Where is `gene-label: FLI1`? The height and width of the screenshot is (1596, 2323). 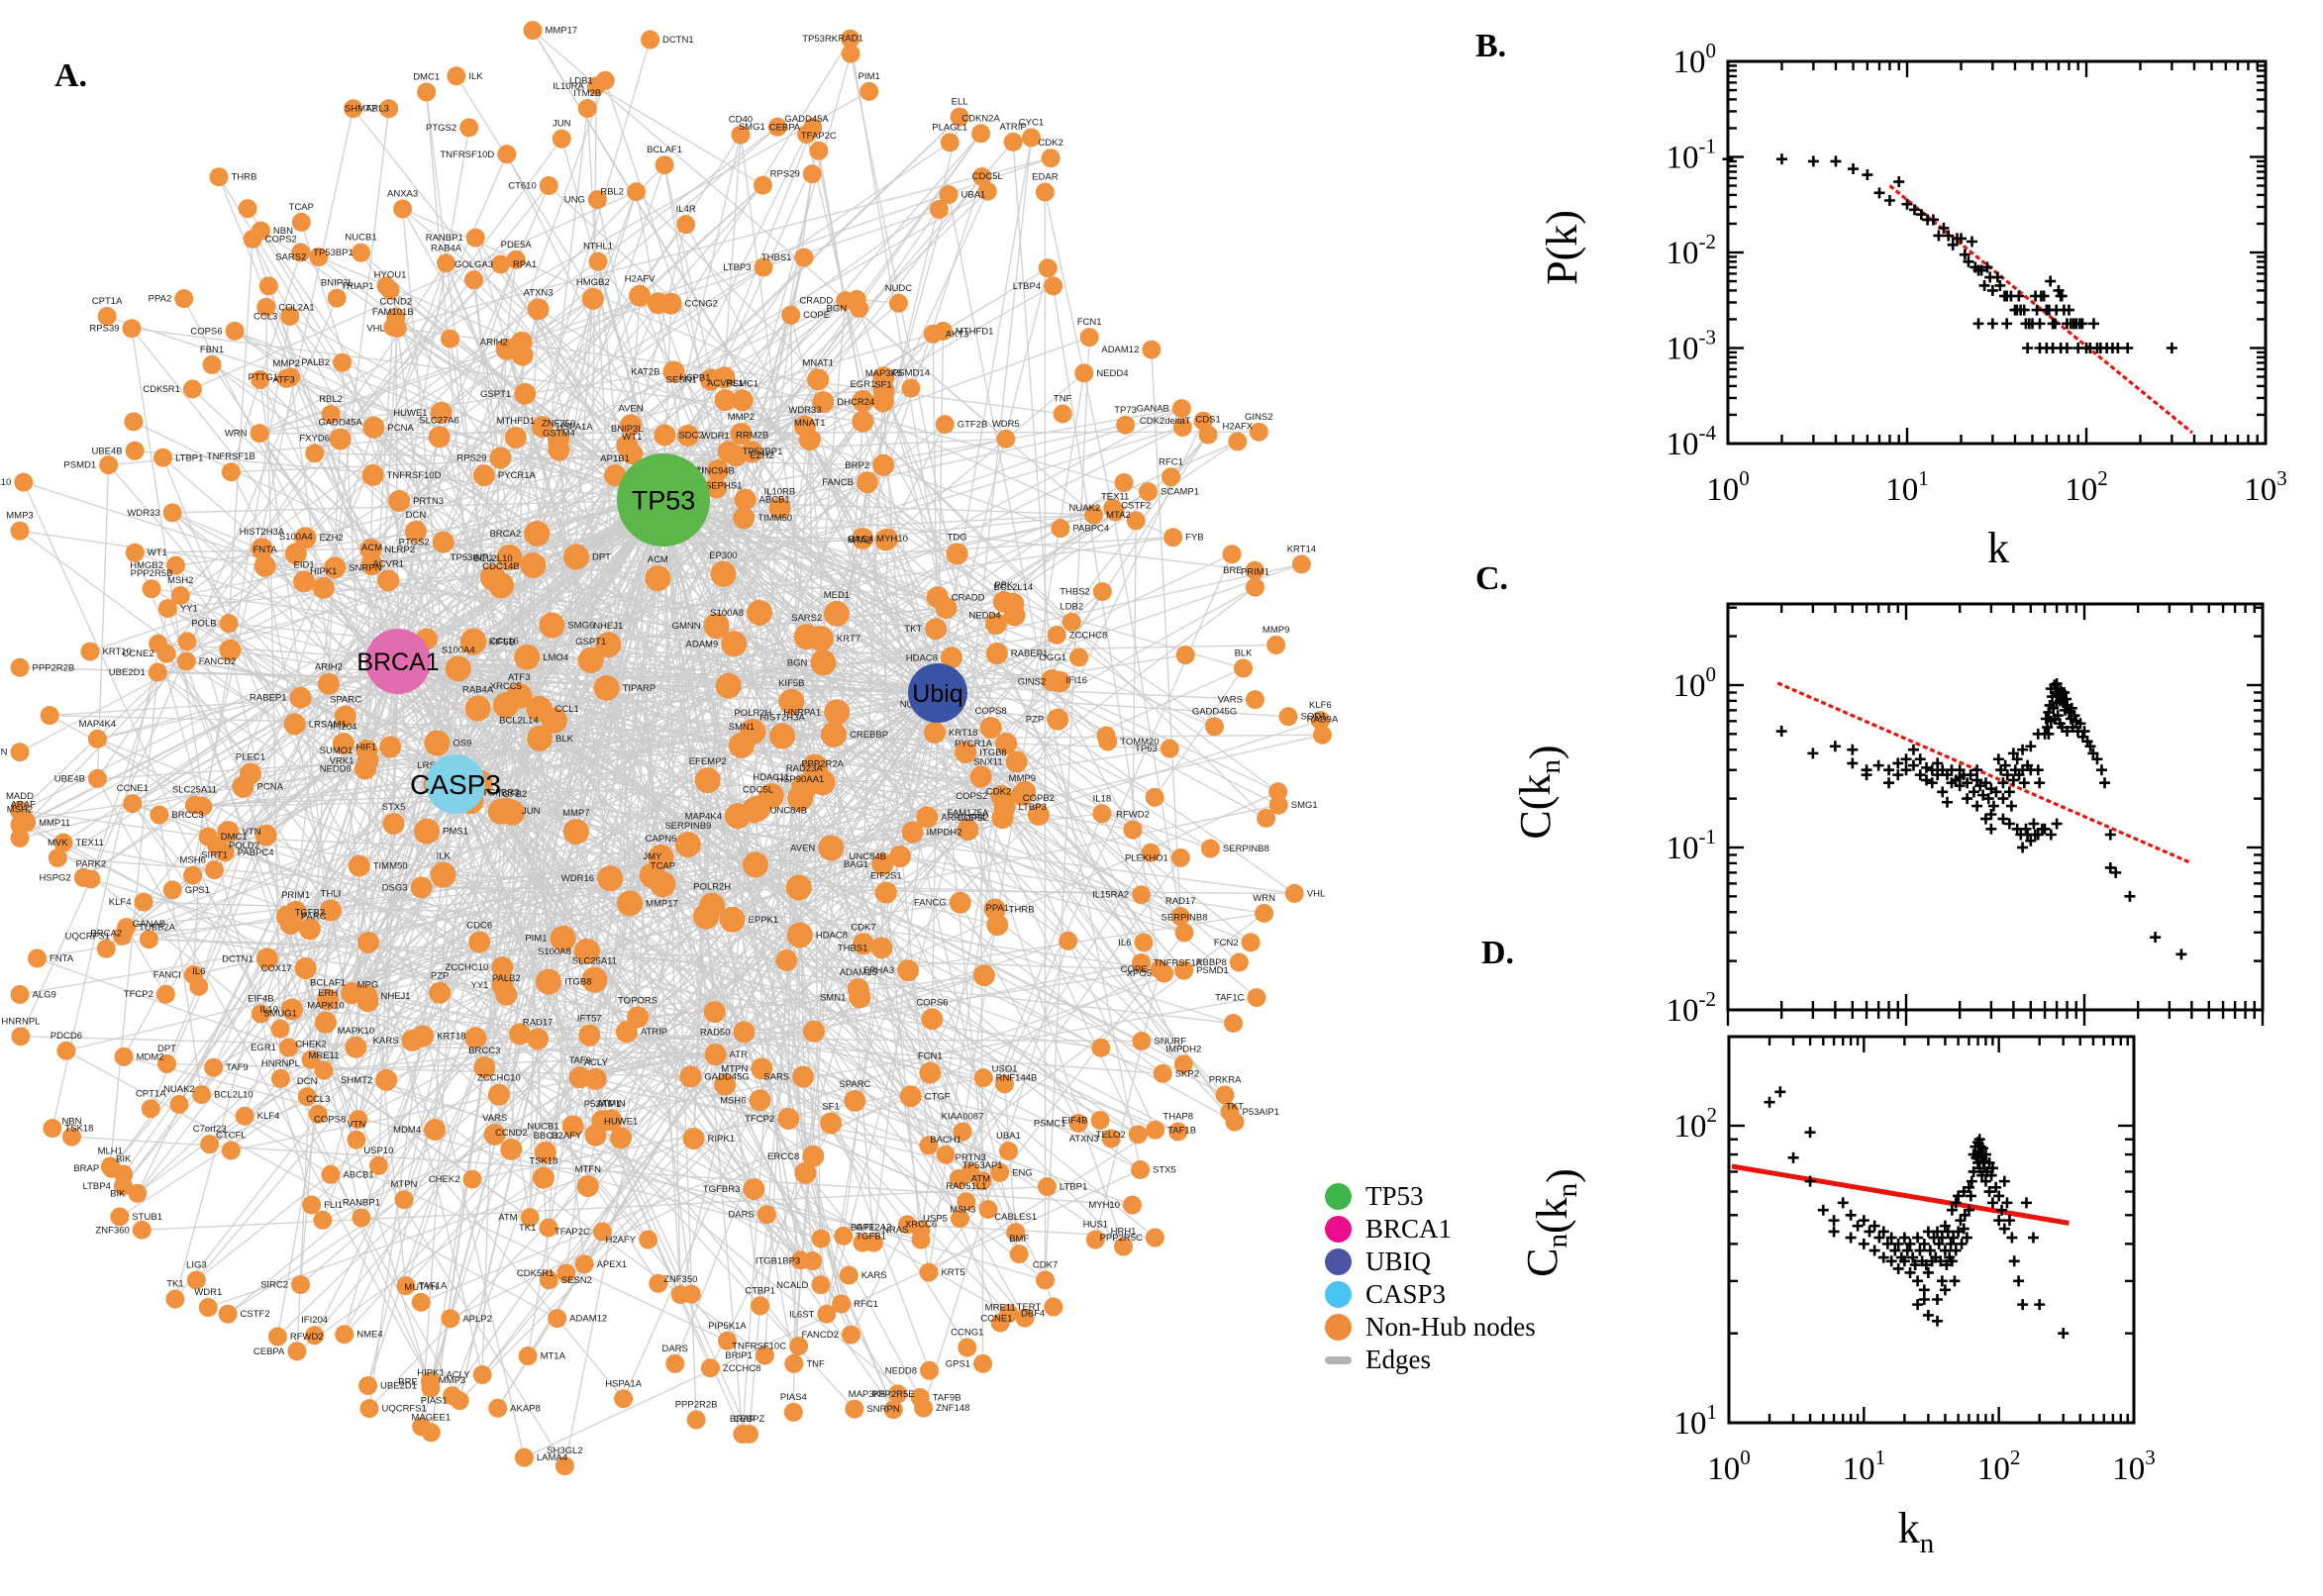 gene-label: FLI1 is located at coordinates (333, 1205).